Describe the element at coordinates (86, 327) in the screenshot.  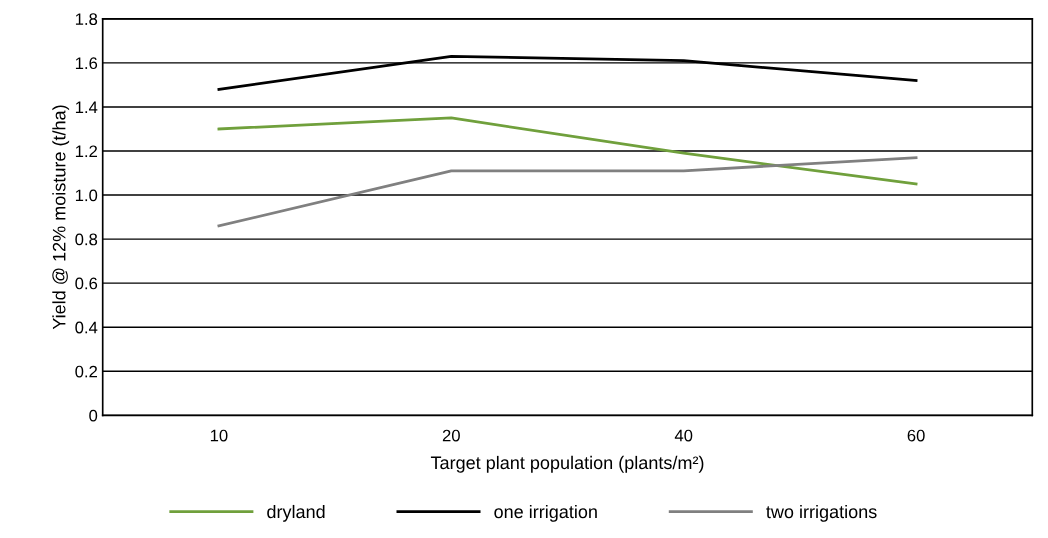
I see `y-tick-label: 0.4` at that location.